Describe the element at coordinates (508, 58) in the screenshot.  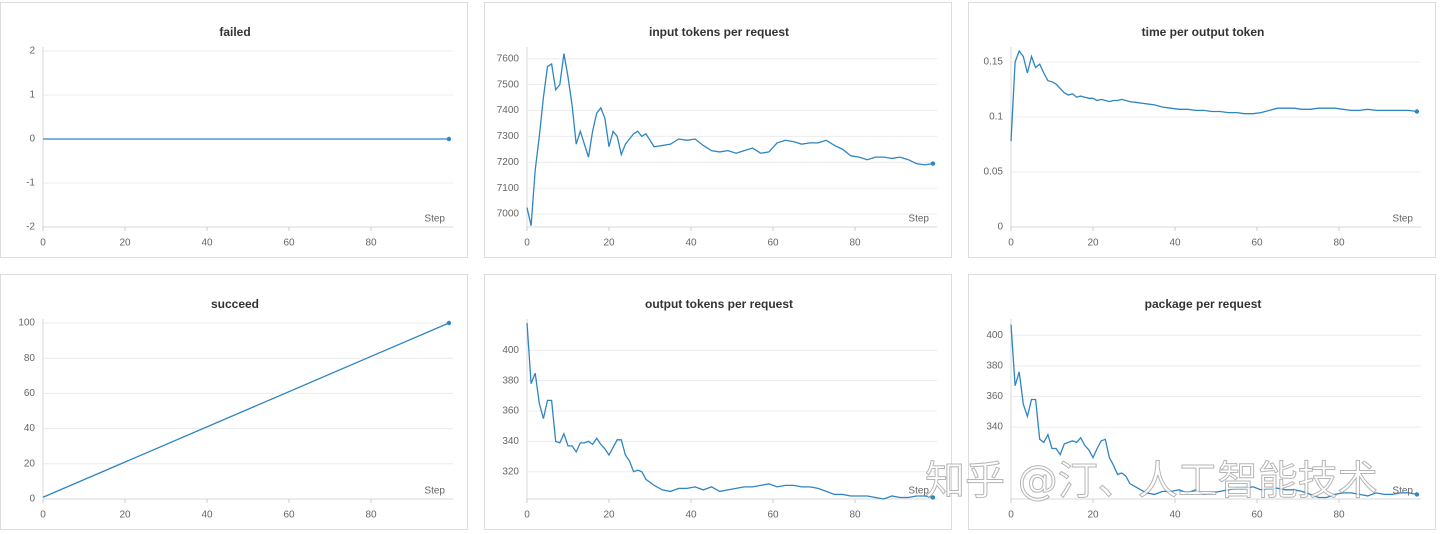
I see `y-tick-label: 7600` at that location.